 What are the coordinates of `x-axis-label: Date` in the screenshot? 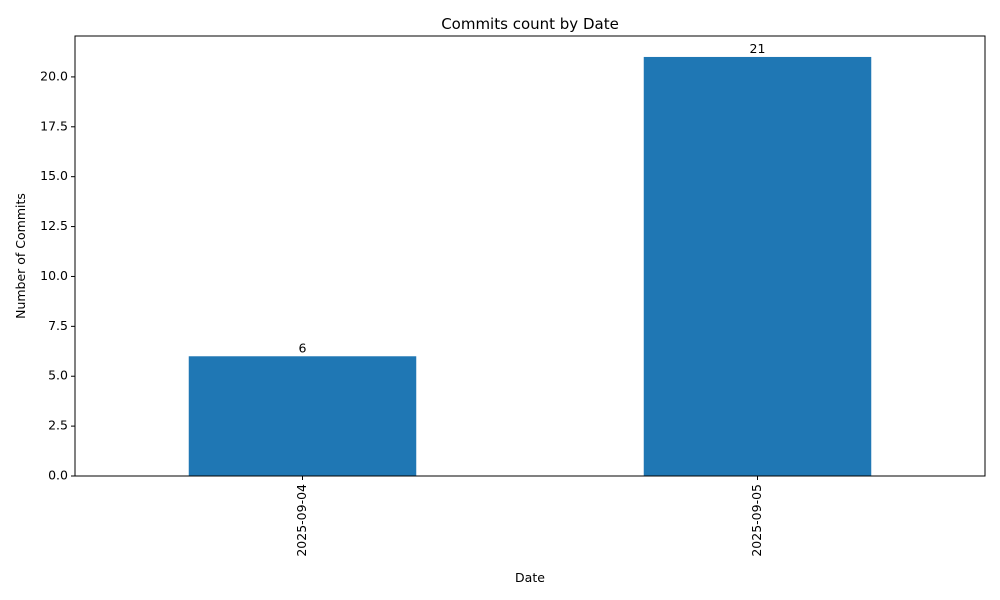 It's located at (530, 577).